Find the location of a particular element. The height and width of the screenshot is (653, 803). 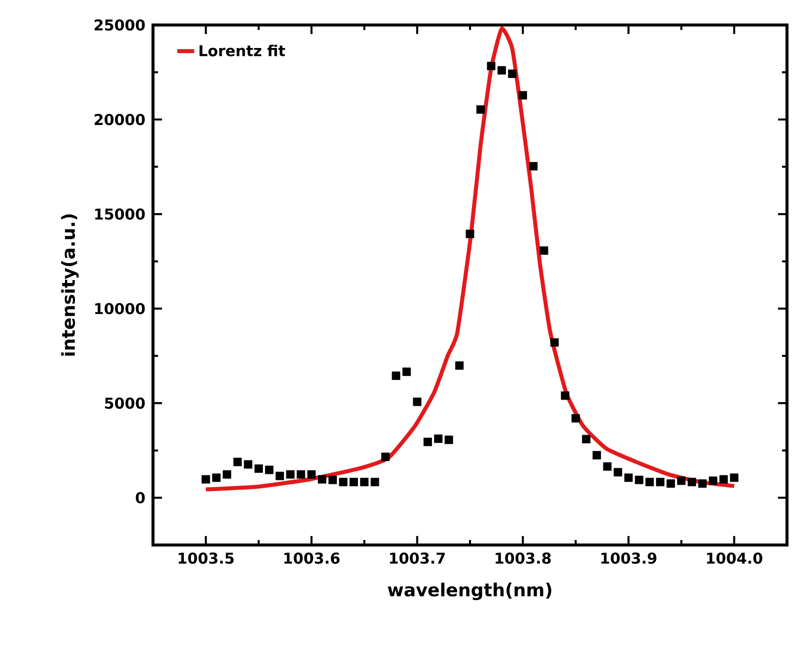

x-tick-label: 1004.0 is located at coordinates (734, 558).